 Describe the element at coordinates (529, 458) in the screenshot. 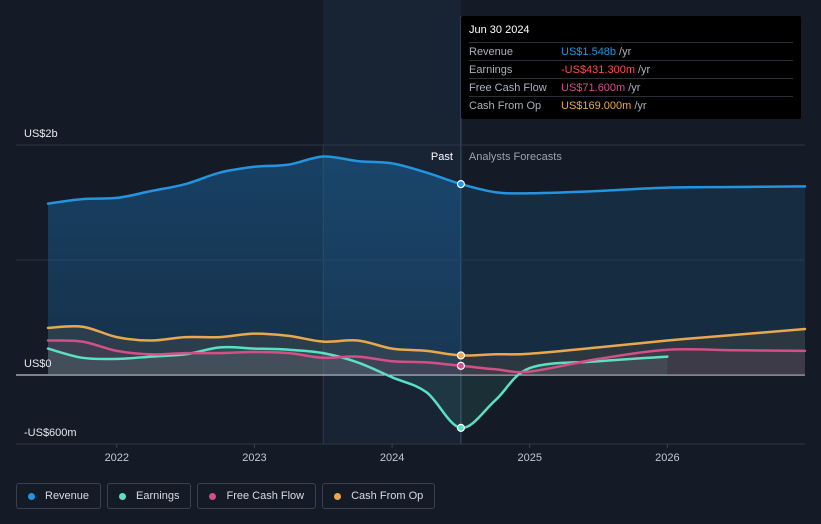

I see `x-tick-label: 2025` at that location.